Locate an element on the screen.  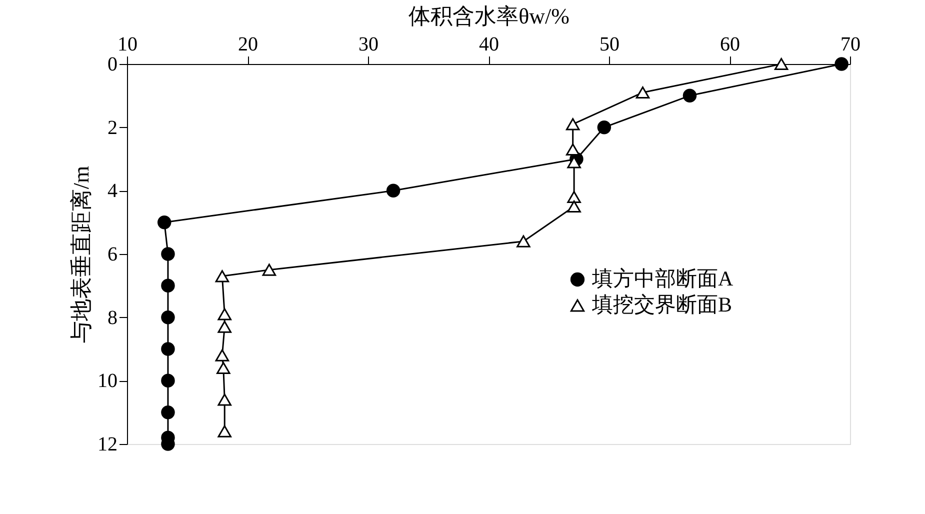
y-tick-label: 8 is located at coordinates (113, 317).